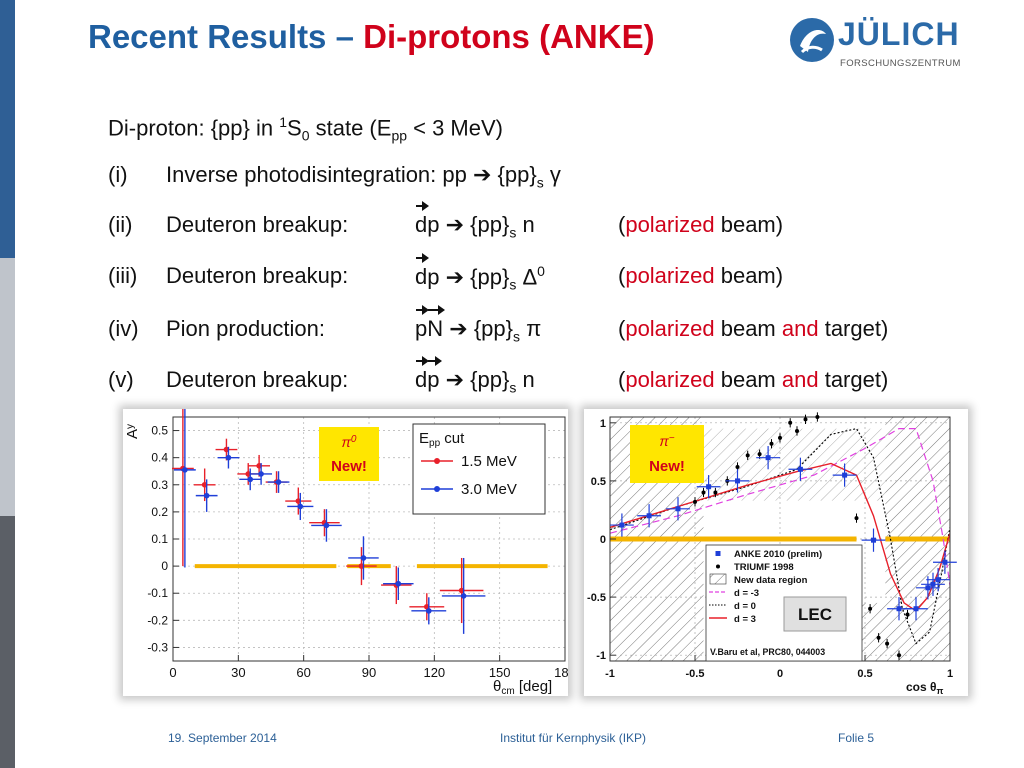  Describe the element at coordinates (610, 674) in the screenshot. I see `x-tick-label: -1` at that location.